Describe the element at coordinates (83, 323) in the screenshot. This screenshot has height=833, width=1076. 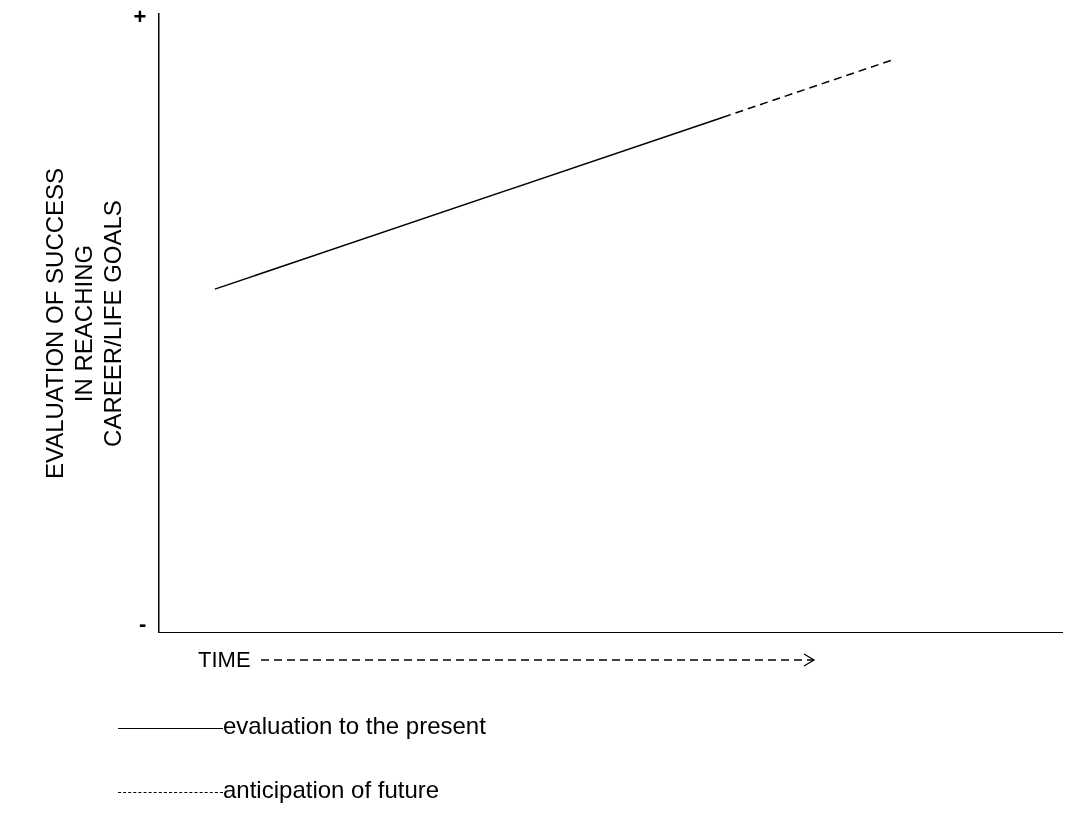
I see `y-axis-title: EVALUATION OF SUCCESS IN REACHING CAREER/LIFE GOALS` at that location.